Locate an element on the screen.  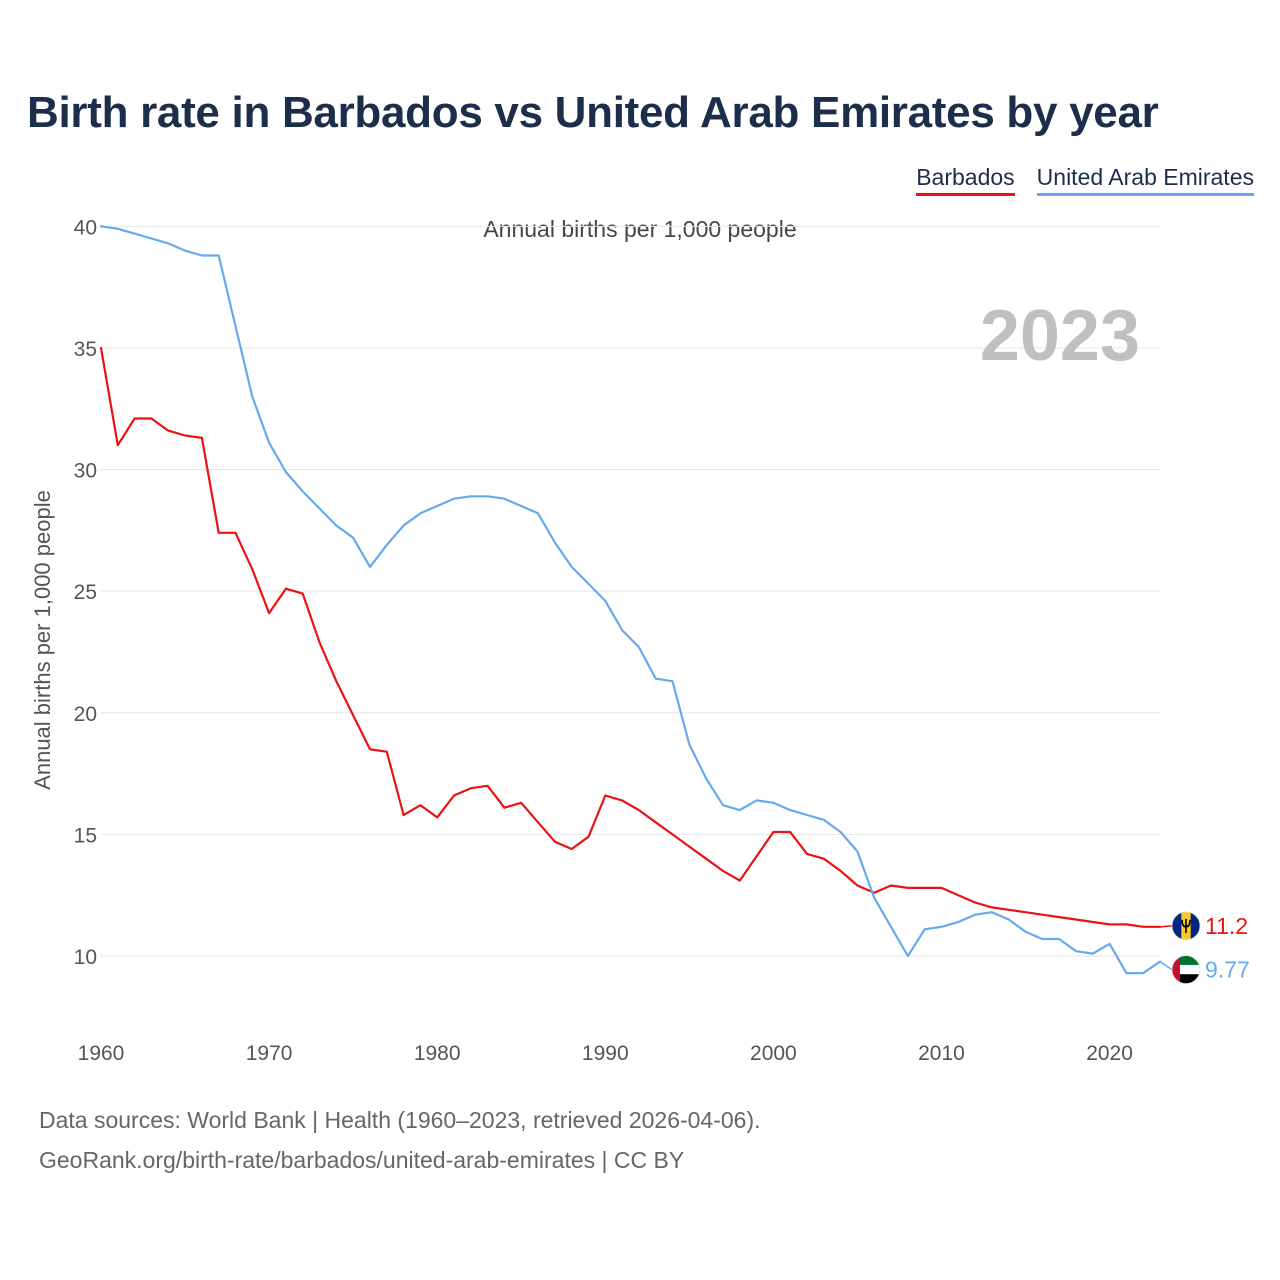
y-tick-label-15: 15 is located at coordinates (85, 835).